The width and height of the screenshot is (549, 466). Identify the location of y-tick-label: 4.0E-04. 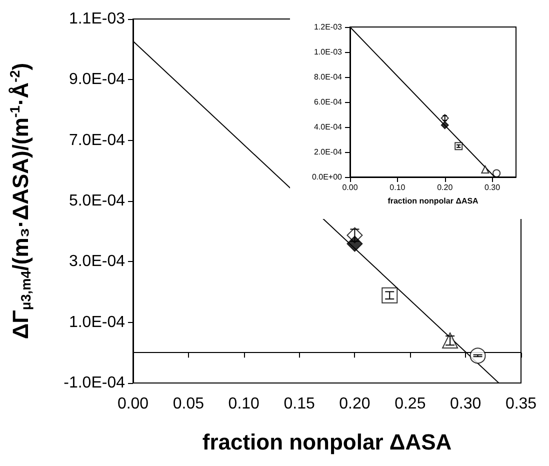
(328, 127).